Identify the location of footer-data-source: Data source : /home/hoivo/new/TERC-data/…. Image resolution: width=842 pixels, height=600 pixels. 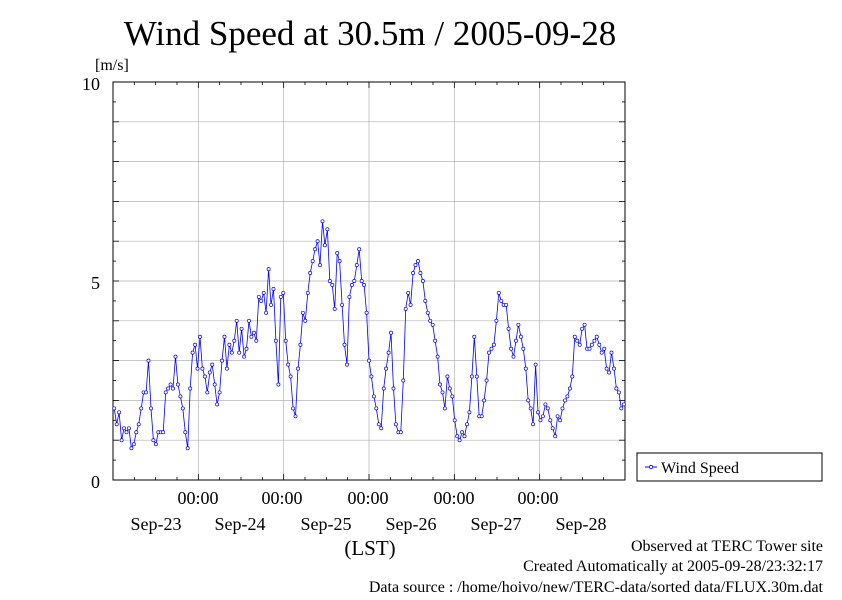
(596, 587).